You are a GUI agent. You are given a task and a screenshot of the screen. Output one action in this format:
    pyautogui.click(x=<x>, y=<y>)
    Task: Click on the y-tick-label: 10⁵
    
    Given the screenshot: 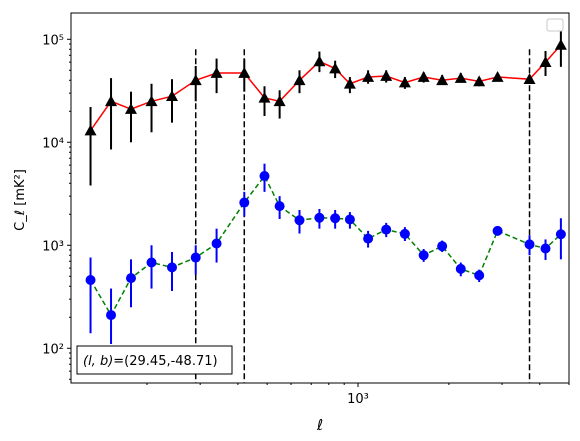 What is the action you would take?
    pyautogui.click(x=53, y=40)
    